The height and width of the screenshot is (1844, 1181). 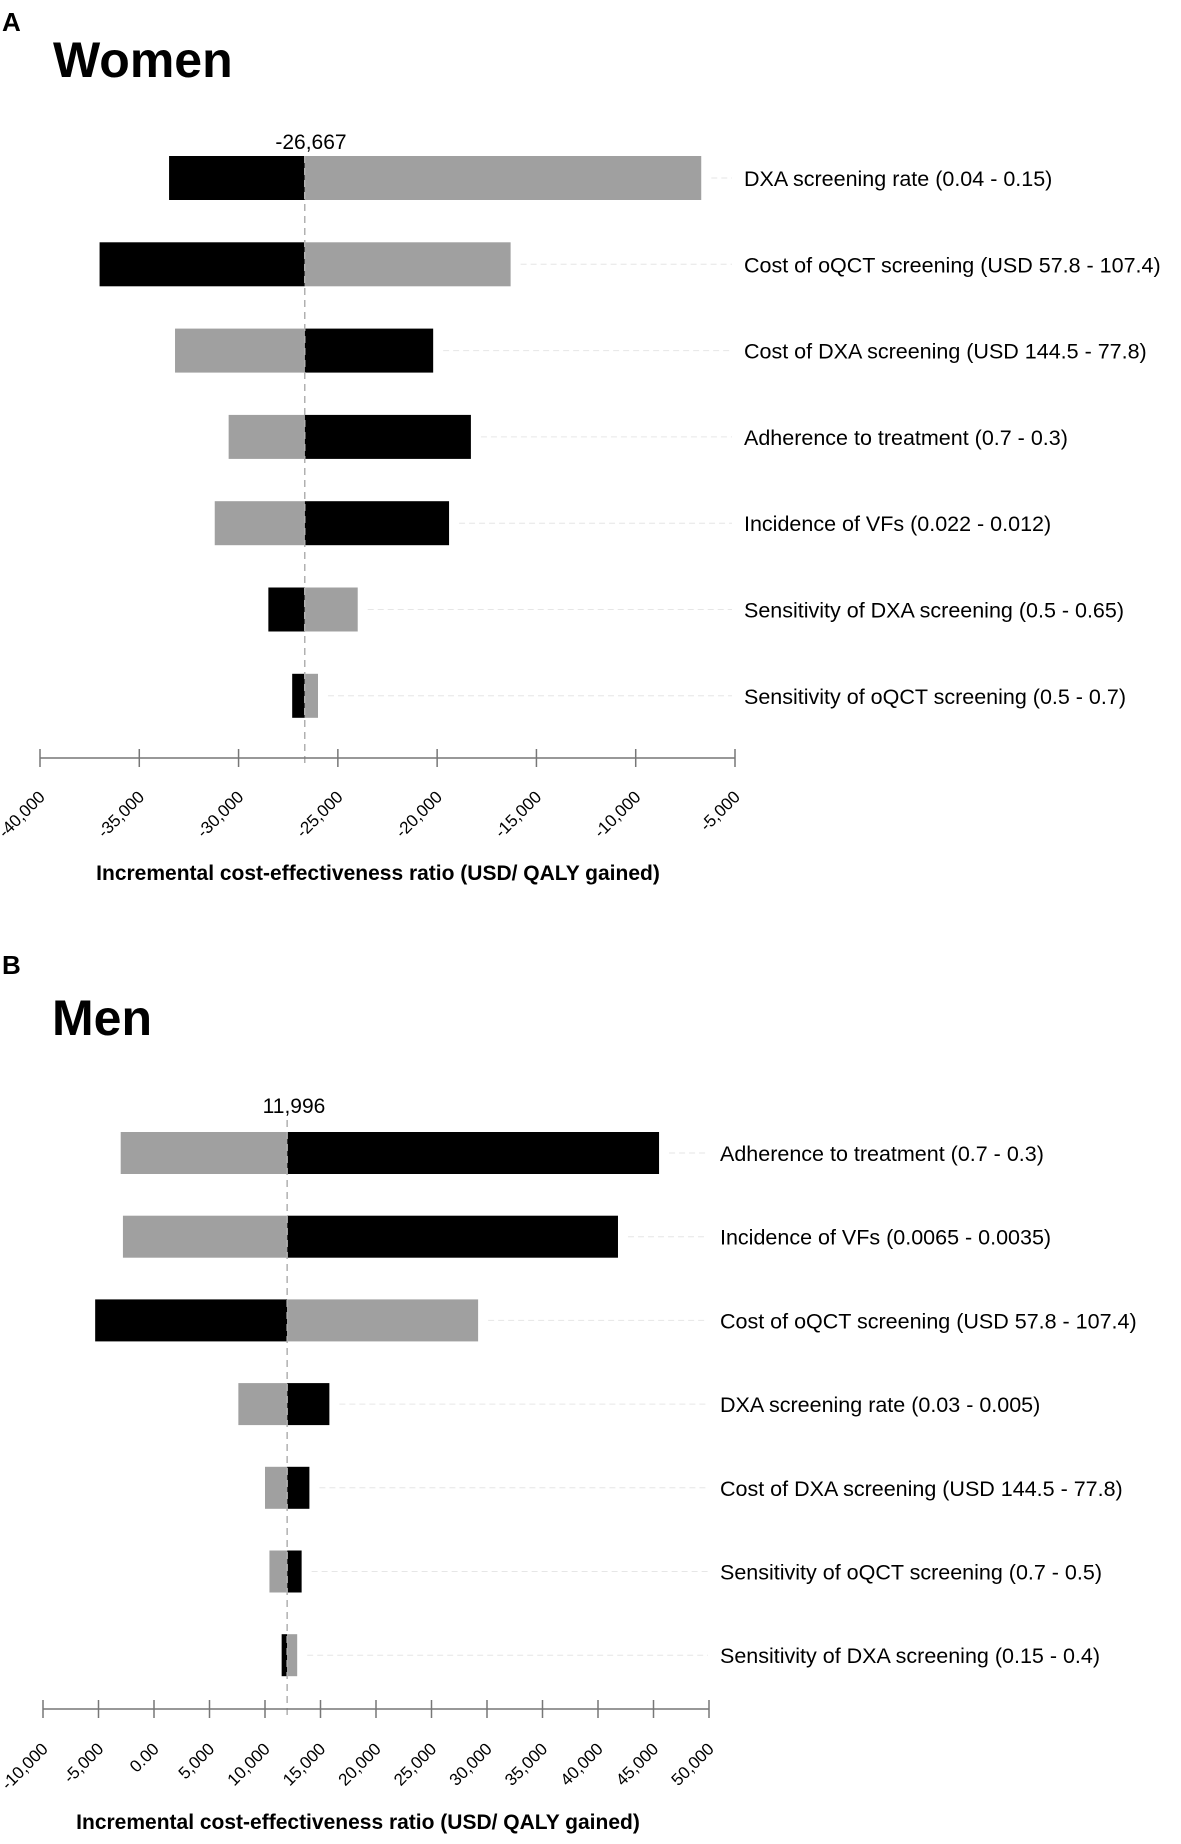 What do you see at coordinates (197, 1761) in the screenshot?
I see `x-tick-label: 5,000` at bounding box center [197, 1761].